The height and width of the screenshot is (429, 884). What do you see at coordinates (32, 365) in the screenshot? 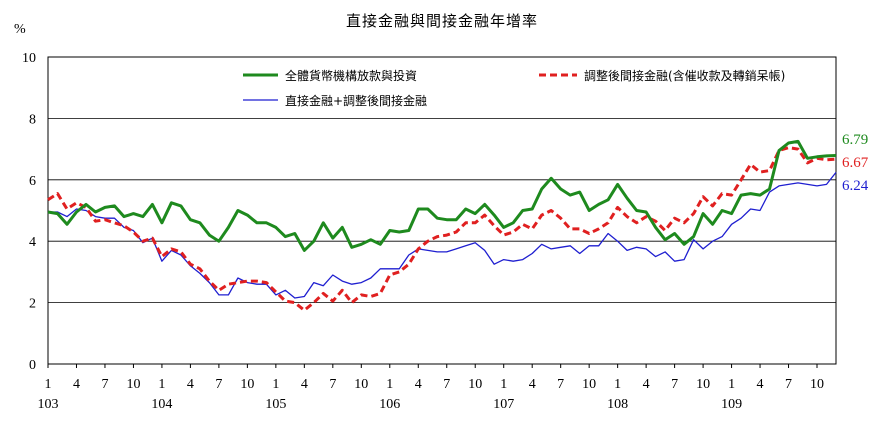
I see `y-tick-label-0: 0` at bounding box center [32, 365].